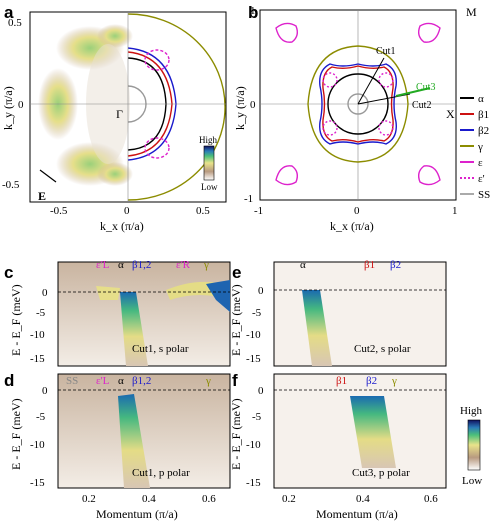 Image resolution: width=500 pixels, height=530 pixels. I want to click on panel-d-ylabel: E - E_F (meV), so click(16, 434).